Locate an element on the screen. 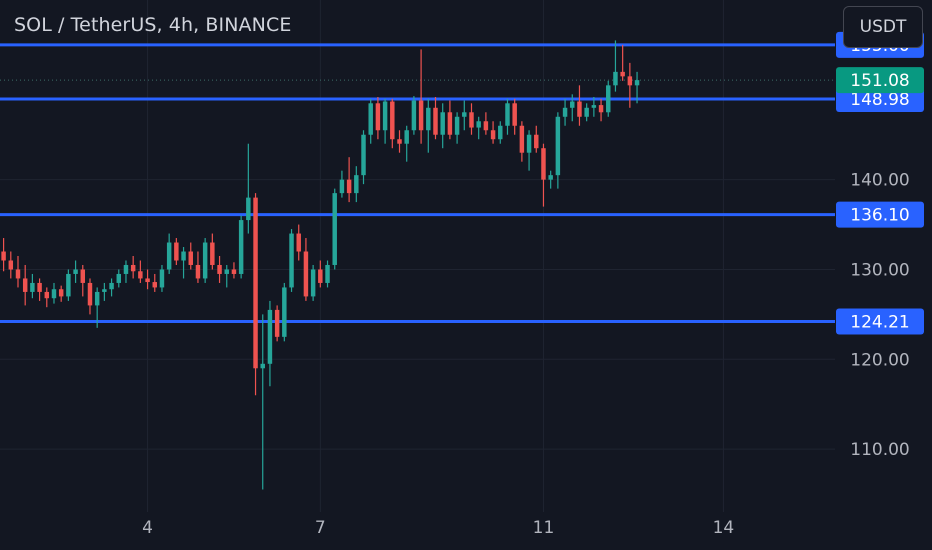  y-tick-label: 130.00 is located at coordinates (879, 270).